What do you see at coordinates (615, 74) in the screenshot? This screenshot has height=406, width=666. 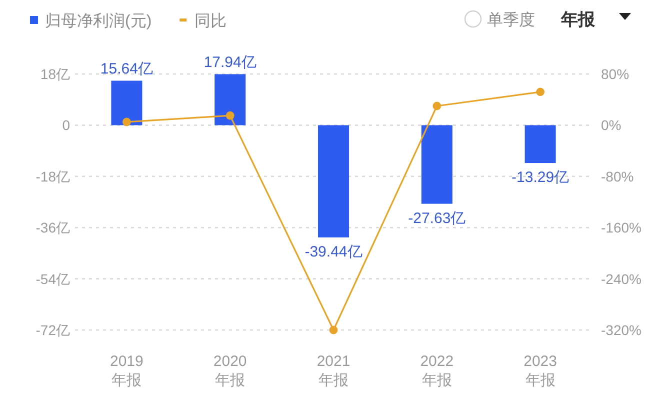 I see `y2-tick-label: 80%` at bounding box center [615, 74].